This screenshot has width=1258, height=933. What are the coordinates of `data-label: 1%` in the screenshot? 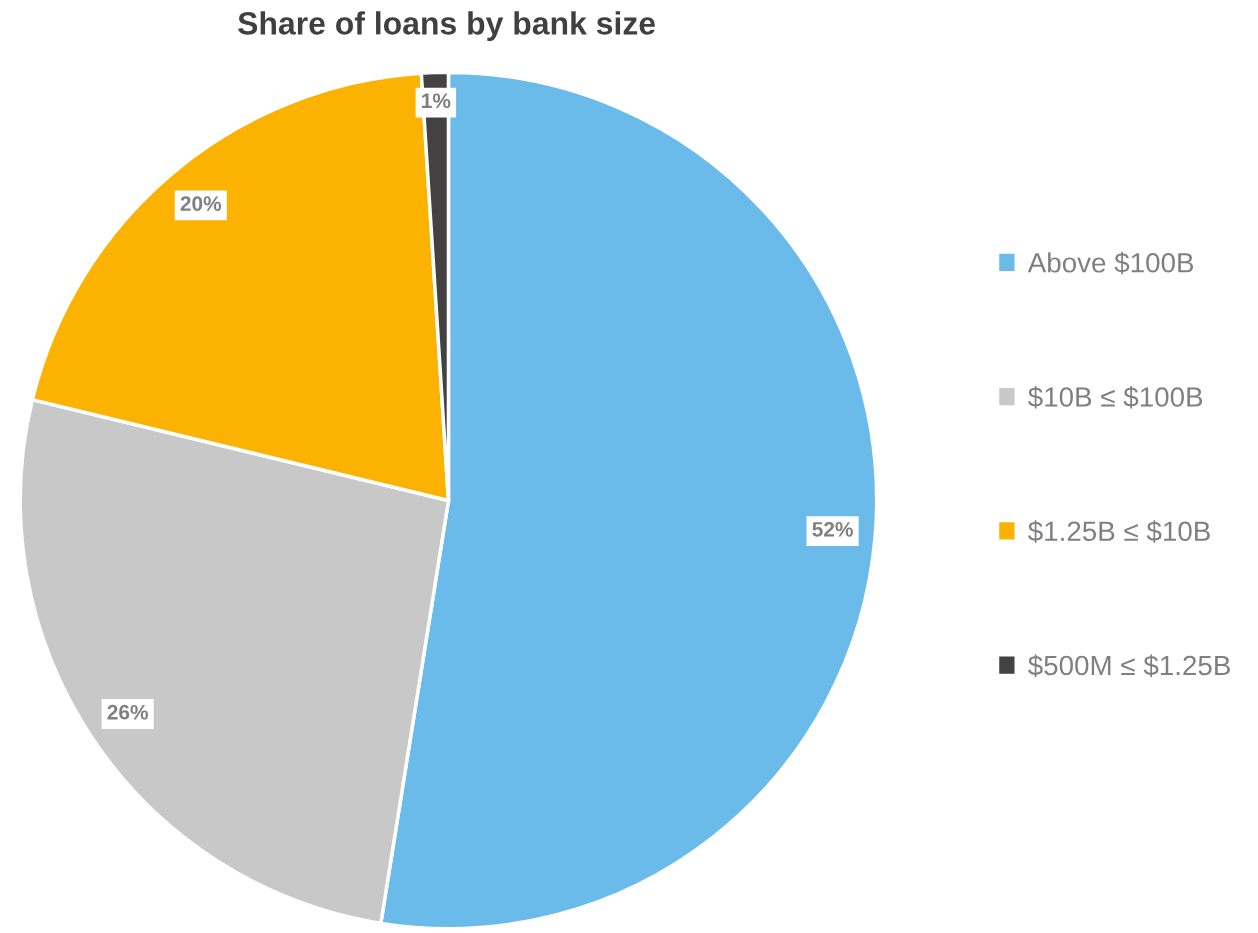 It's located at (436, 101).